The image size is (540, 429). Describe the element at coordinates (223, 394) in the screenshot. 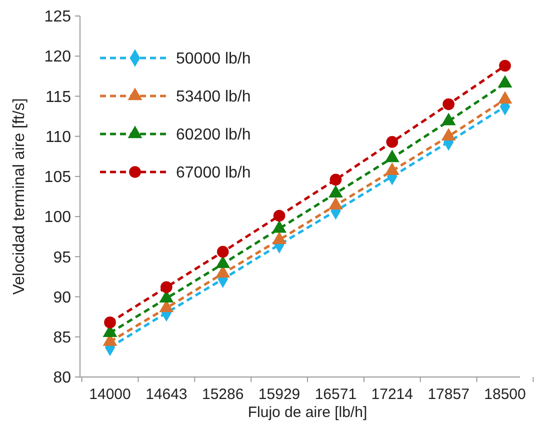

I see `x-tick-label: 15286` at that location.